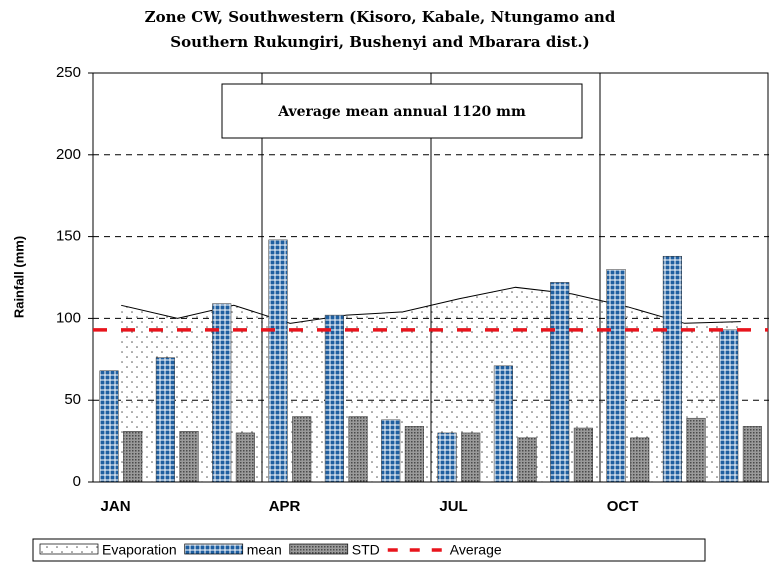 Image resolution: width=769 pixels, height=564 pixels. I want to click on annotation: Average mean annual 1120 mm, so click(401, 112).